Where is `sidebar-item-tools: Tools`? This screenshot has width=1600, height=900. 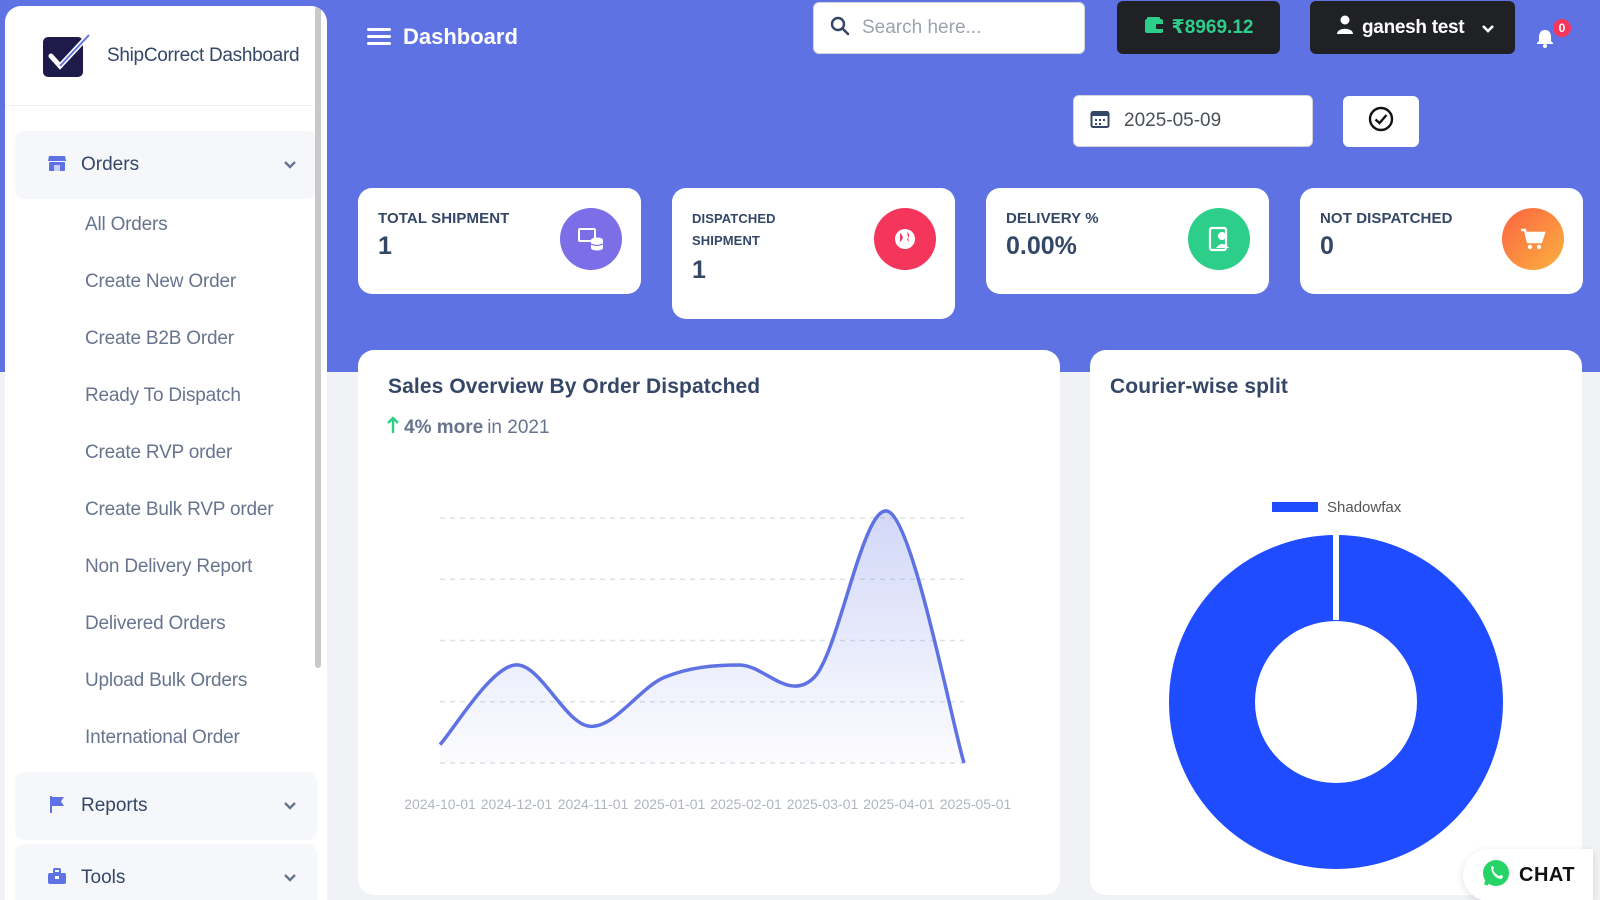 sidebar-item-tools: Tools is located at coordinates (166, 872).